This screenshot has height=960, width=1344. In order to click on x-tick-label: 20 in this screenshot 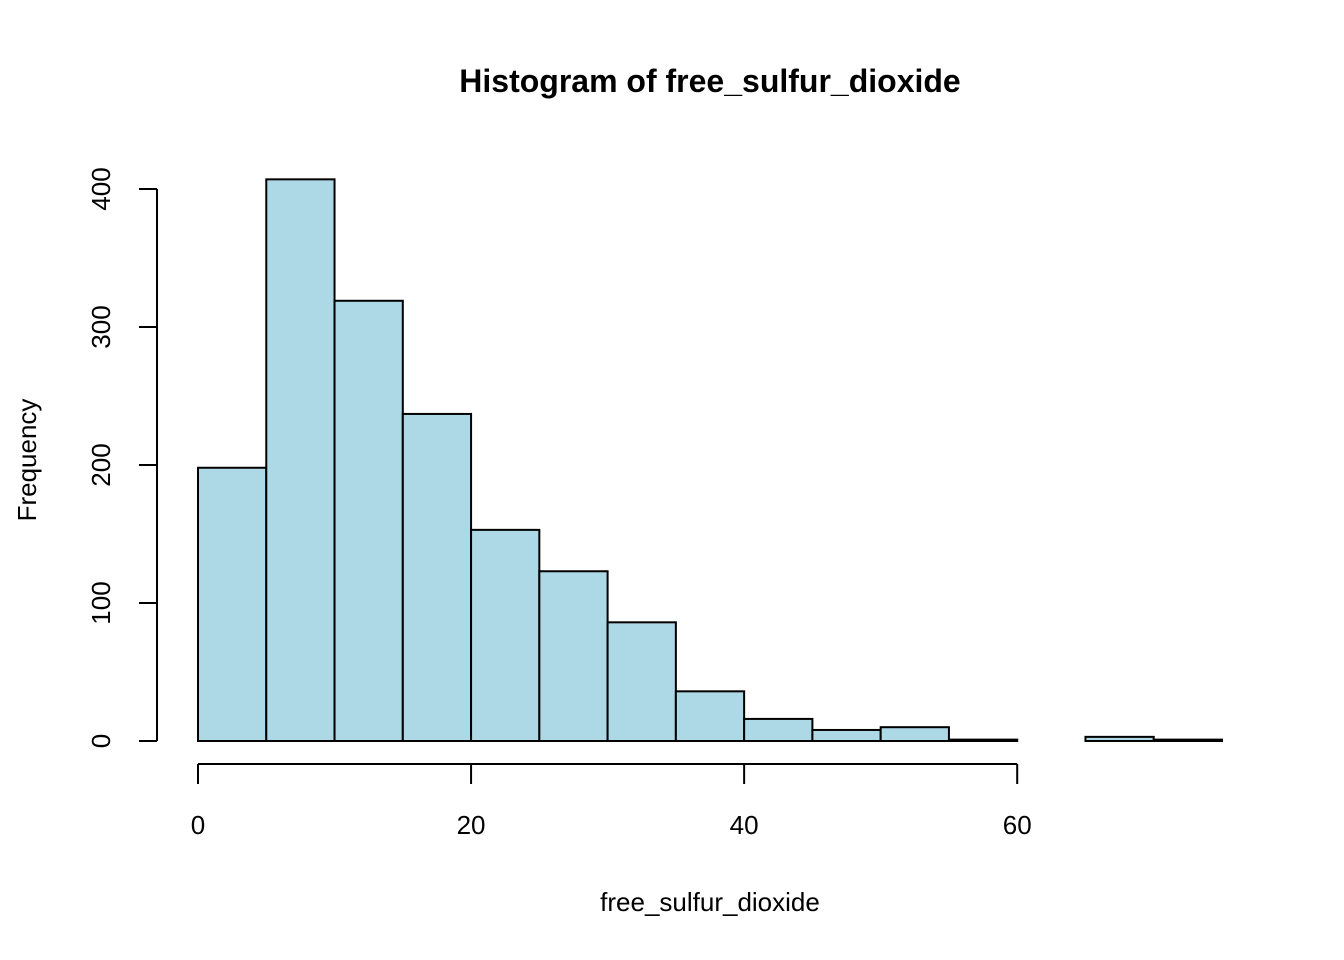, I will do `click(471, 825)`.